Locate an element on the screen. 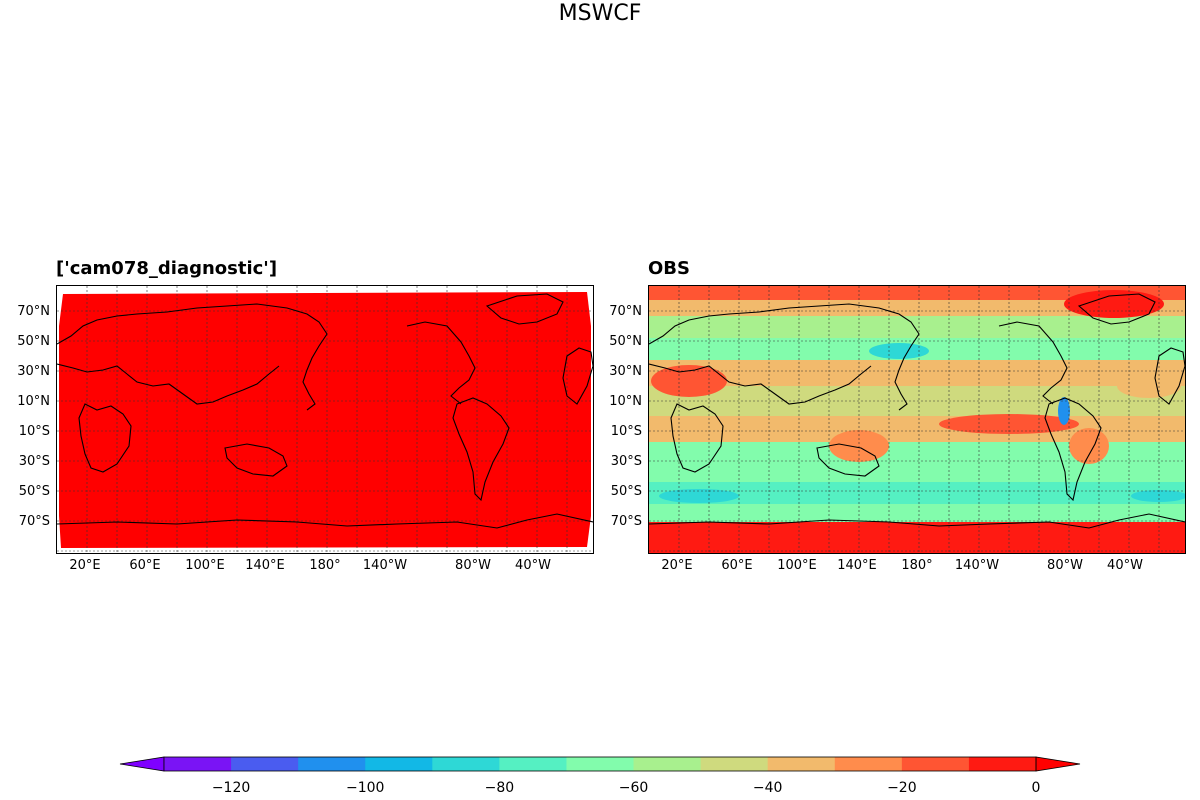  colorbar-tick-label: −20 is located at coordinates (902, 788).